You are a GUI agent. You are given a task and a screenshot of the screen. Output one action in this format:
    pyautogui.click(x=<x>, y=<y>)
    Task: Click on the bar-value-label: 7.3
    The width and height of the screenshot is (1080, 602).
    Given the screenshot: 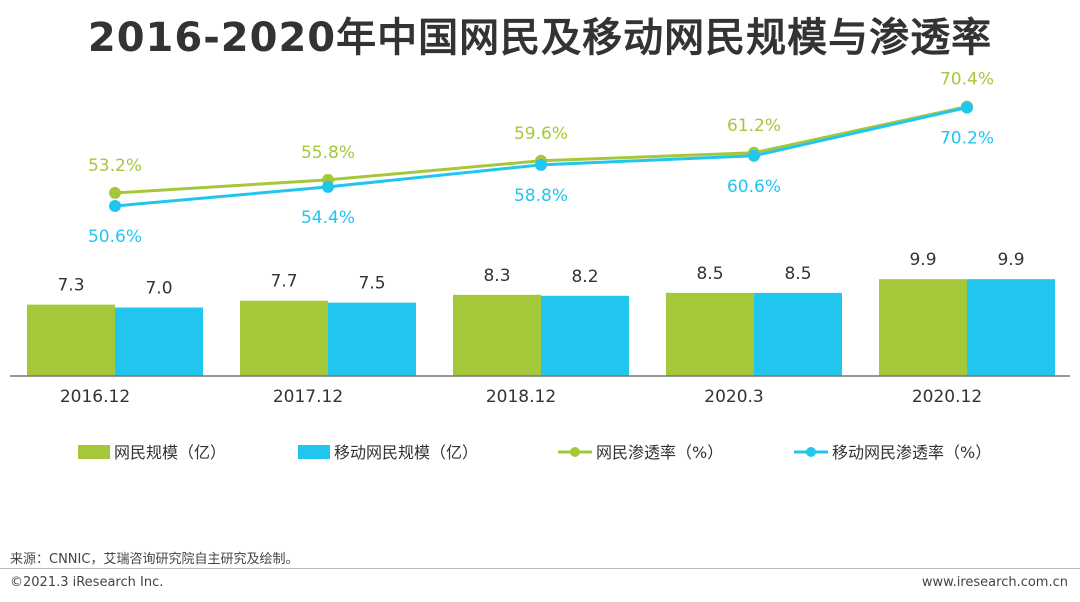 What is the action you would take?
    pyautogui.click(x=70, y=286)
    